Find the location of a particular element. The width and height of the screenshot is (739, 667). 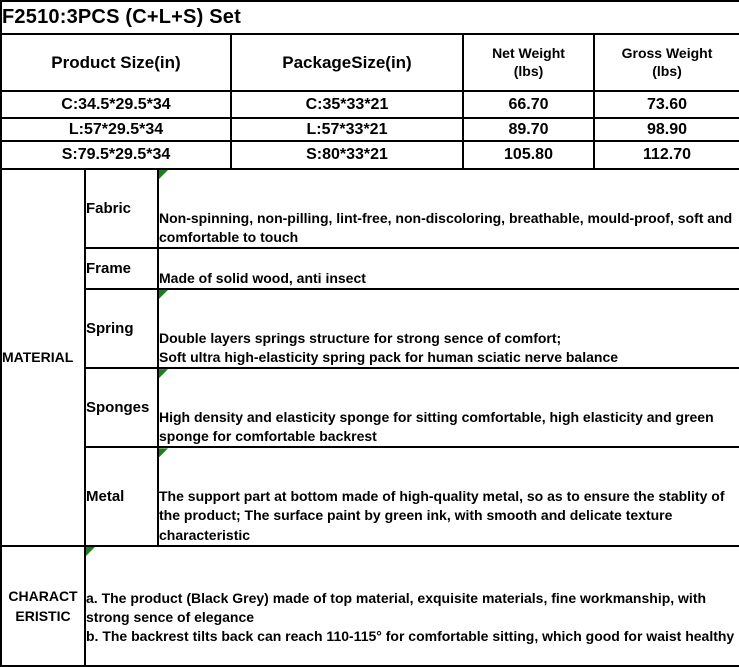

gross-weight-label: Gross Weight is located at coordinates (667, 53).